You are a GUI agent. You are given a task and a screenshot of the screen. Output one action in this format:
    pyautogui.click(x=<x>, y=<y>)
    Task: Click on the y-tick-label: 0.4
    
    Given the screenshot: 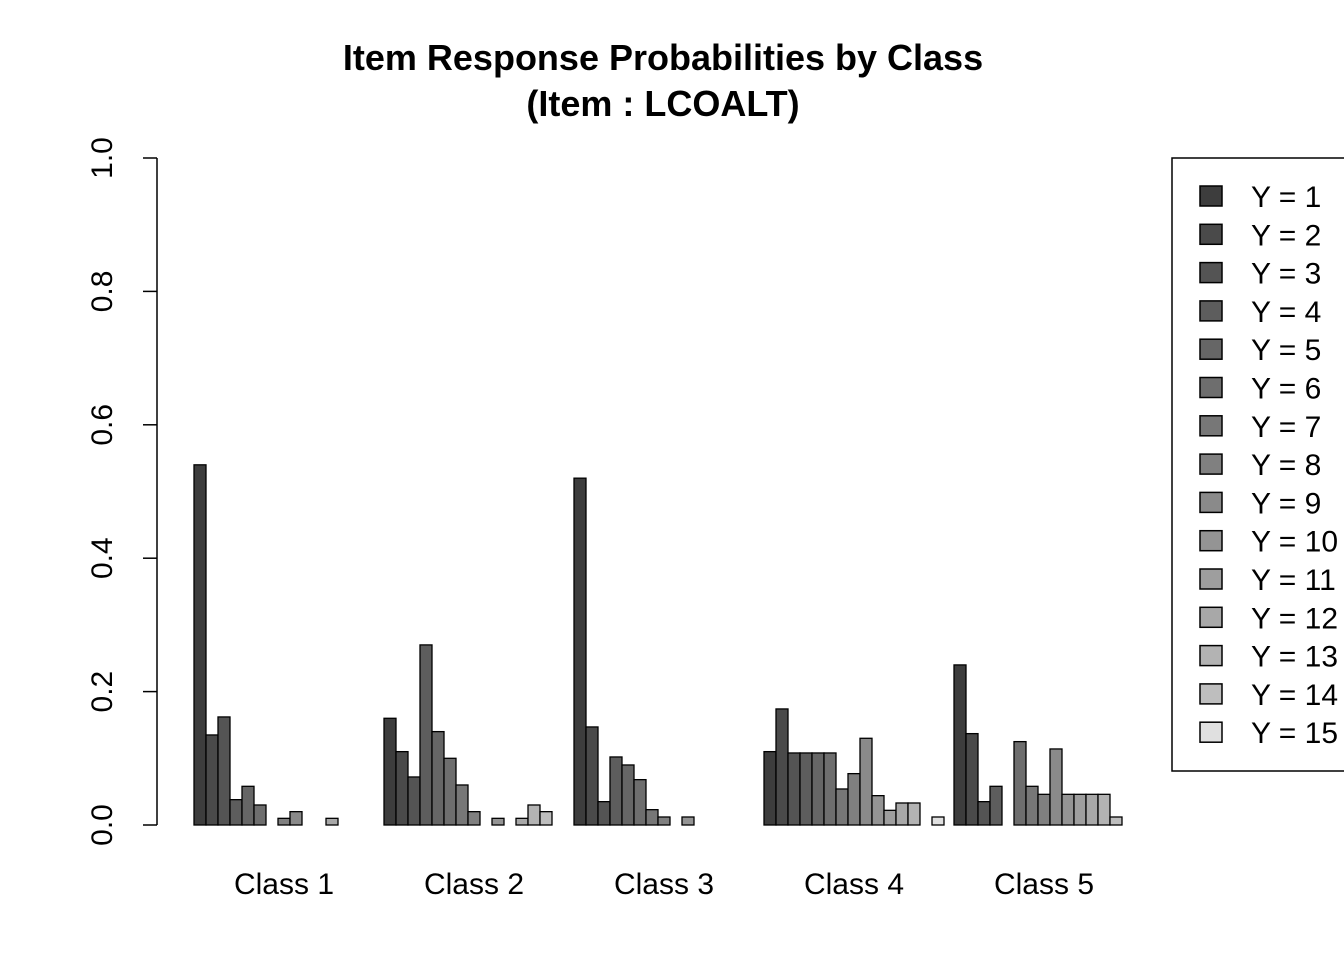 What is the action you would take?
    pyautogui.click(x=102, y=558)
    